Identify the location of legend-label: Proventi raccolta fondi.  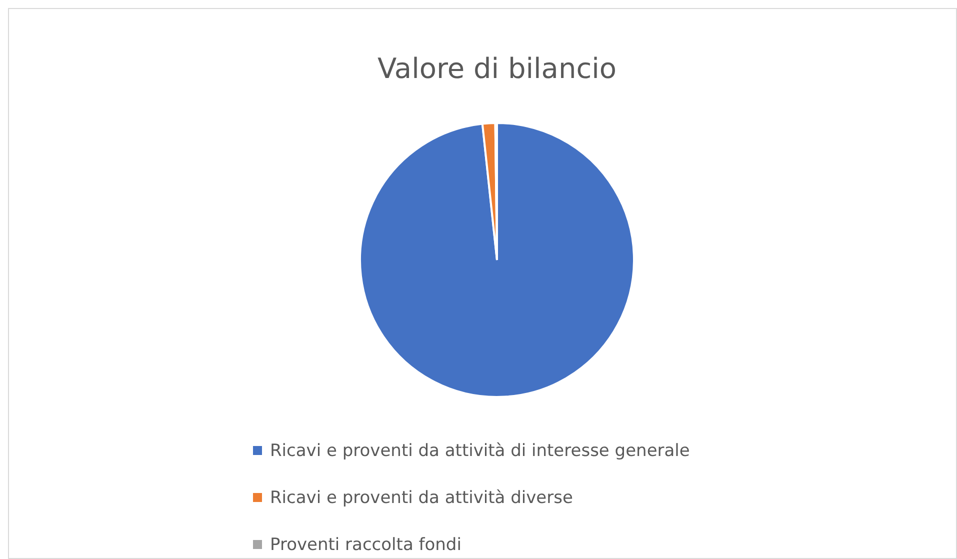
(366, 545).